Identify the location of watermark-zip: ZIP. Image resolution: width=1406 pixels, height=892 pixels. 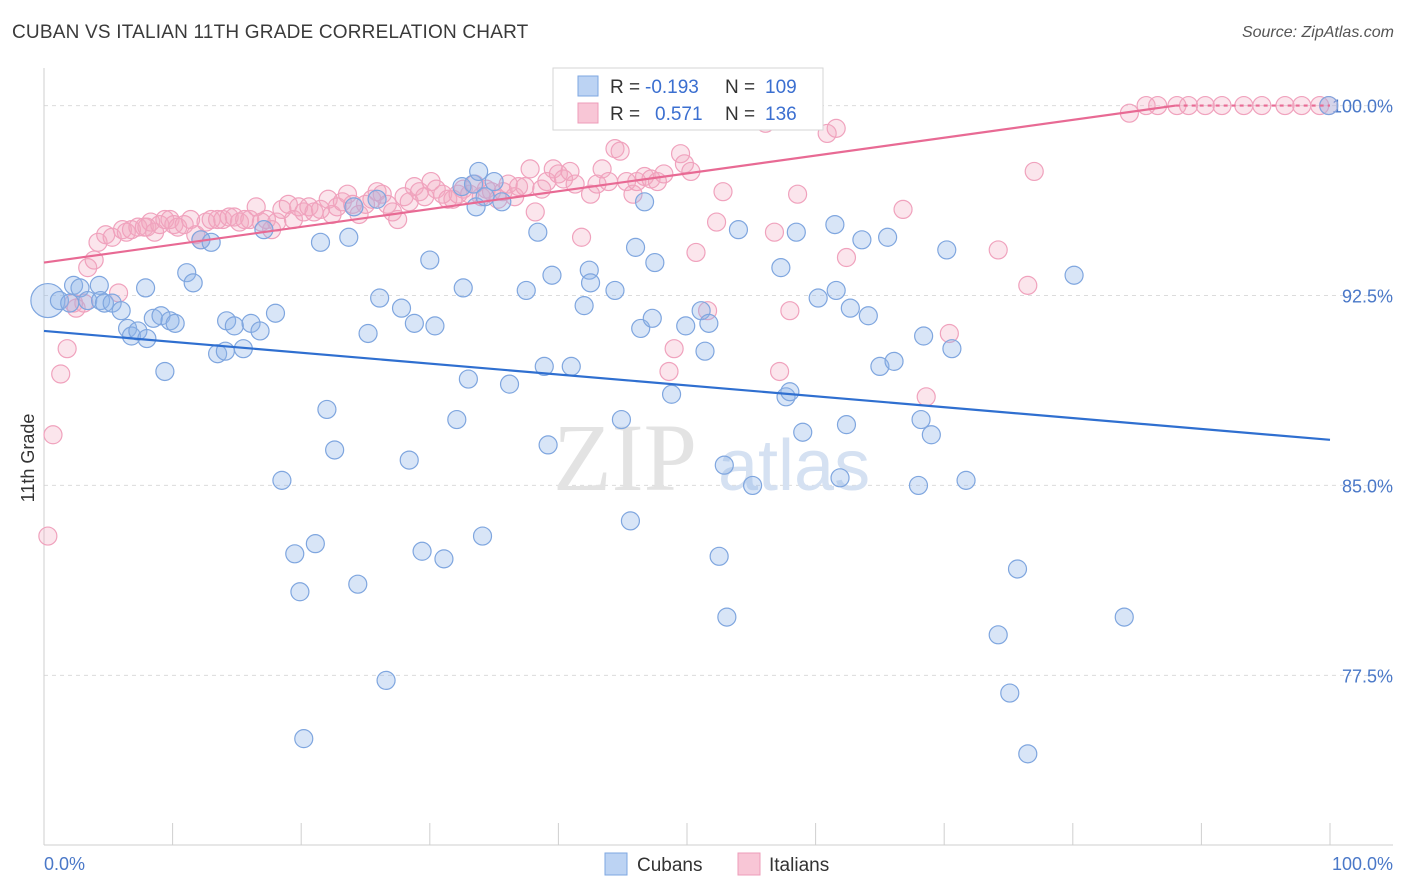
(625, 457).